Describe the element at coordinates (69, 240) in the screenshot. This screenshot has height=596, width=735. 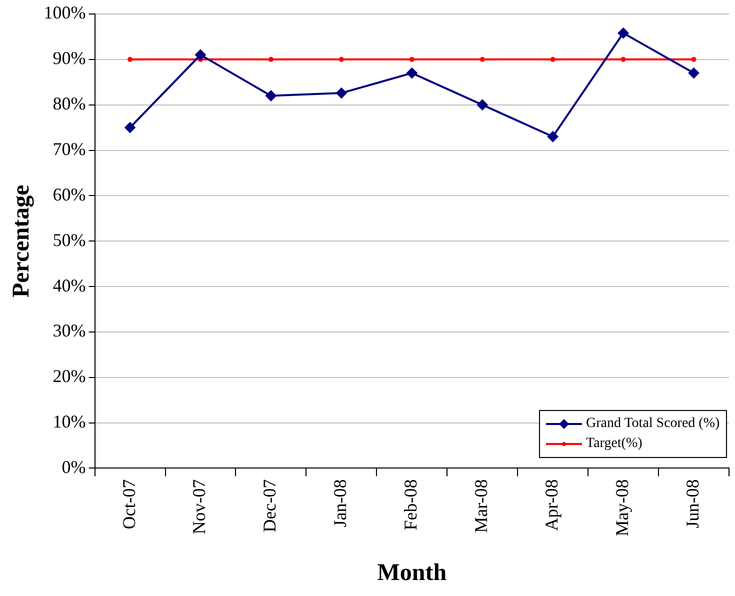
I see `y-tick-label: 50%` at that location.